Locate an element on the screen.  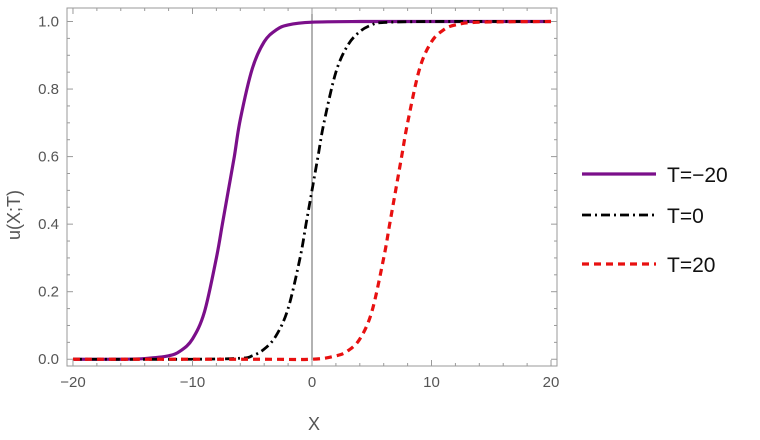
y-tick-label: 0.0 is located at coordinates (48, 359).